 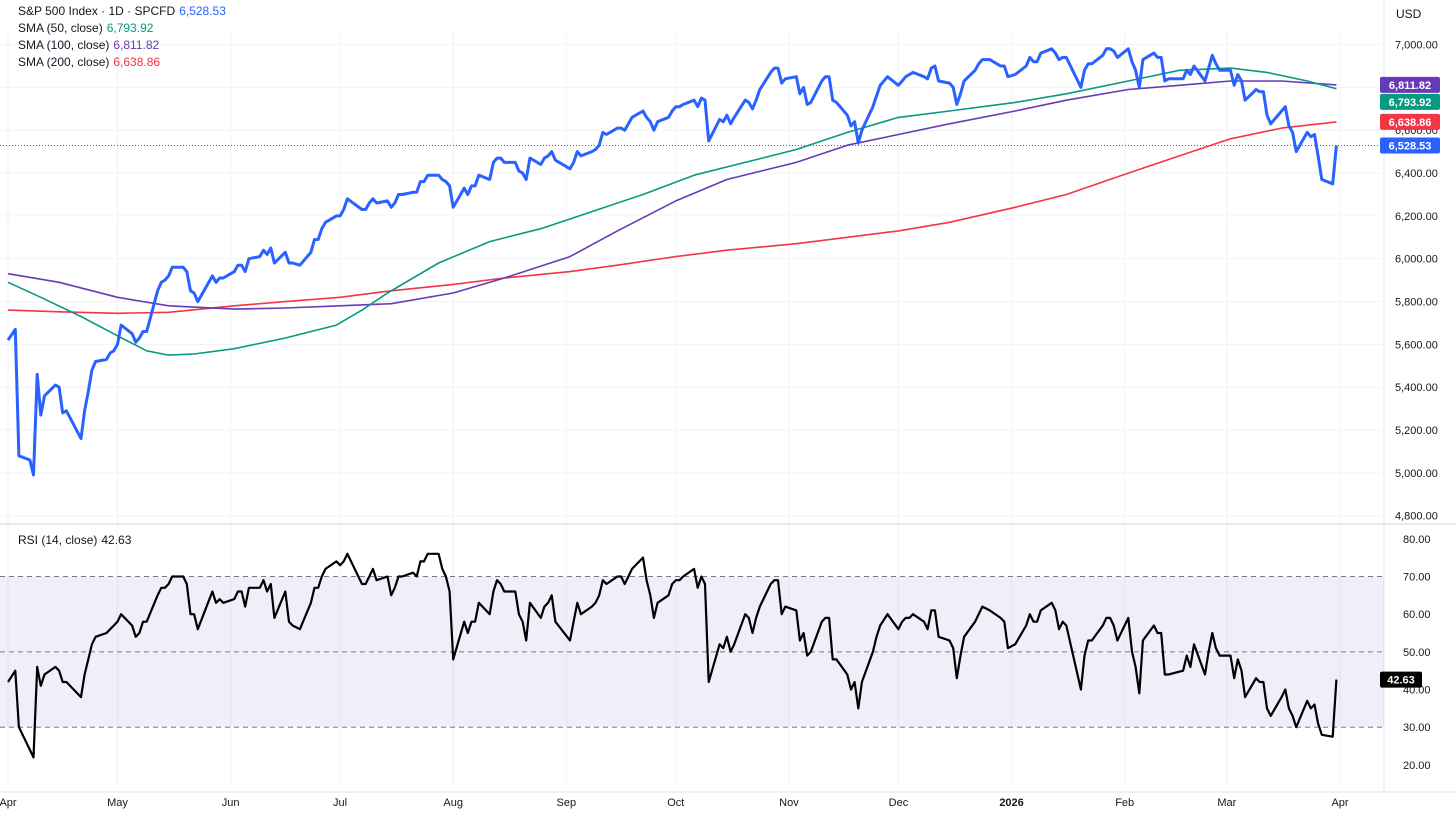 What do you see at coordinates (58, 540) in the screenshot?
I see `rsi-label: RSI (14, close)` at bounding box center [58, 540].